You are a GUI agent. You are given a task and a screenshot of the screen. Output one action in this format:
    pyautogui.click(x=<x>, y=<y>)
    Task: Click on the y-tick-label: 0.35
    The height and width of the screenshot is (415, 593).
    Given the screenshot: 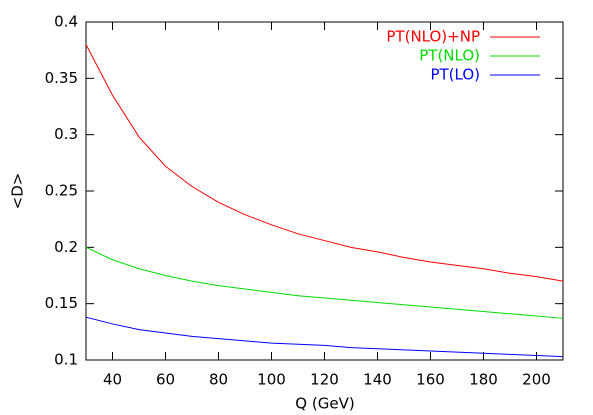 What is the action you would take?
    pyautogui.click(x=61, y=78)
    